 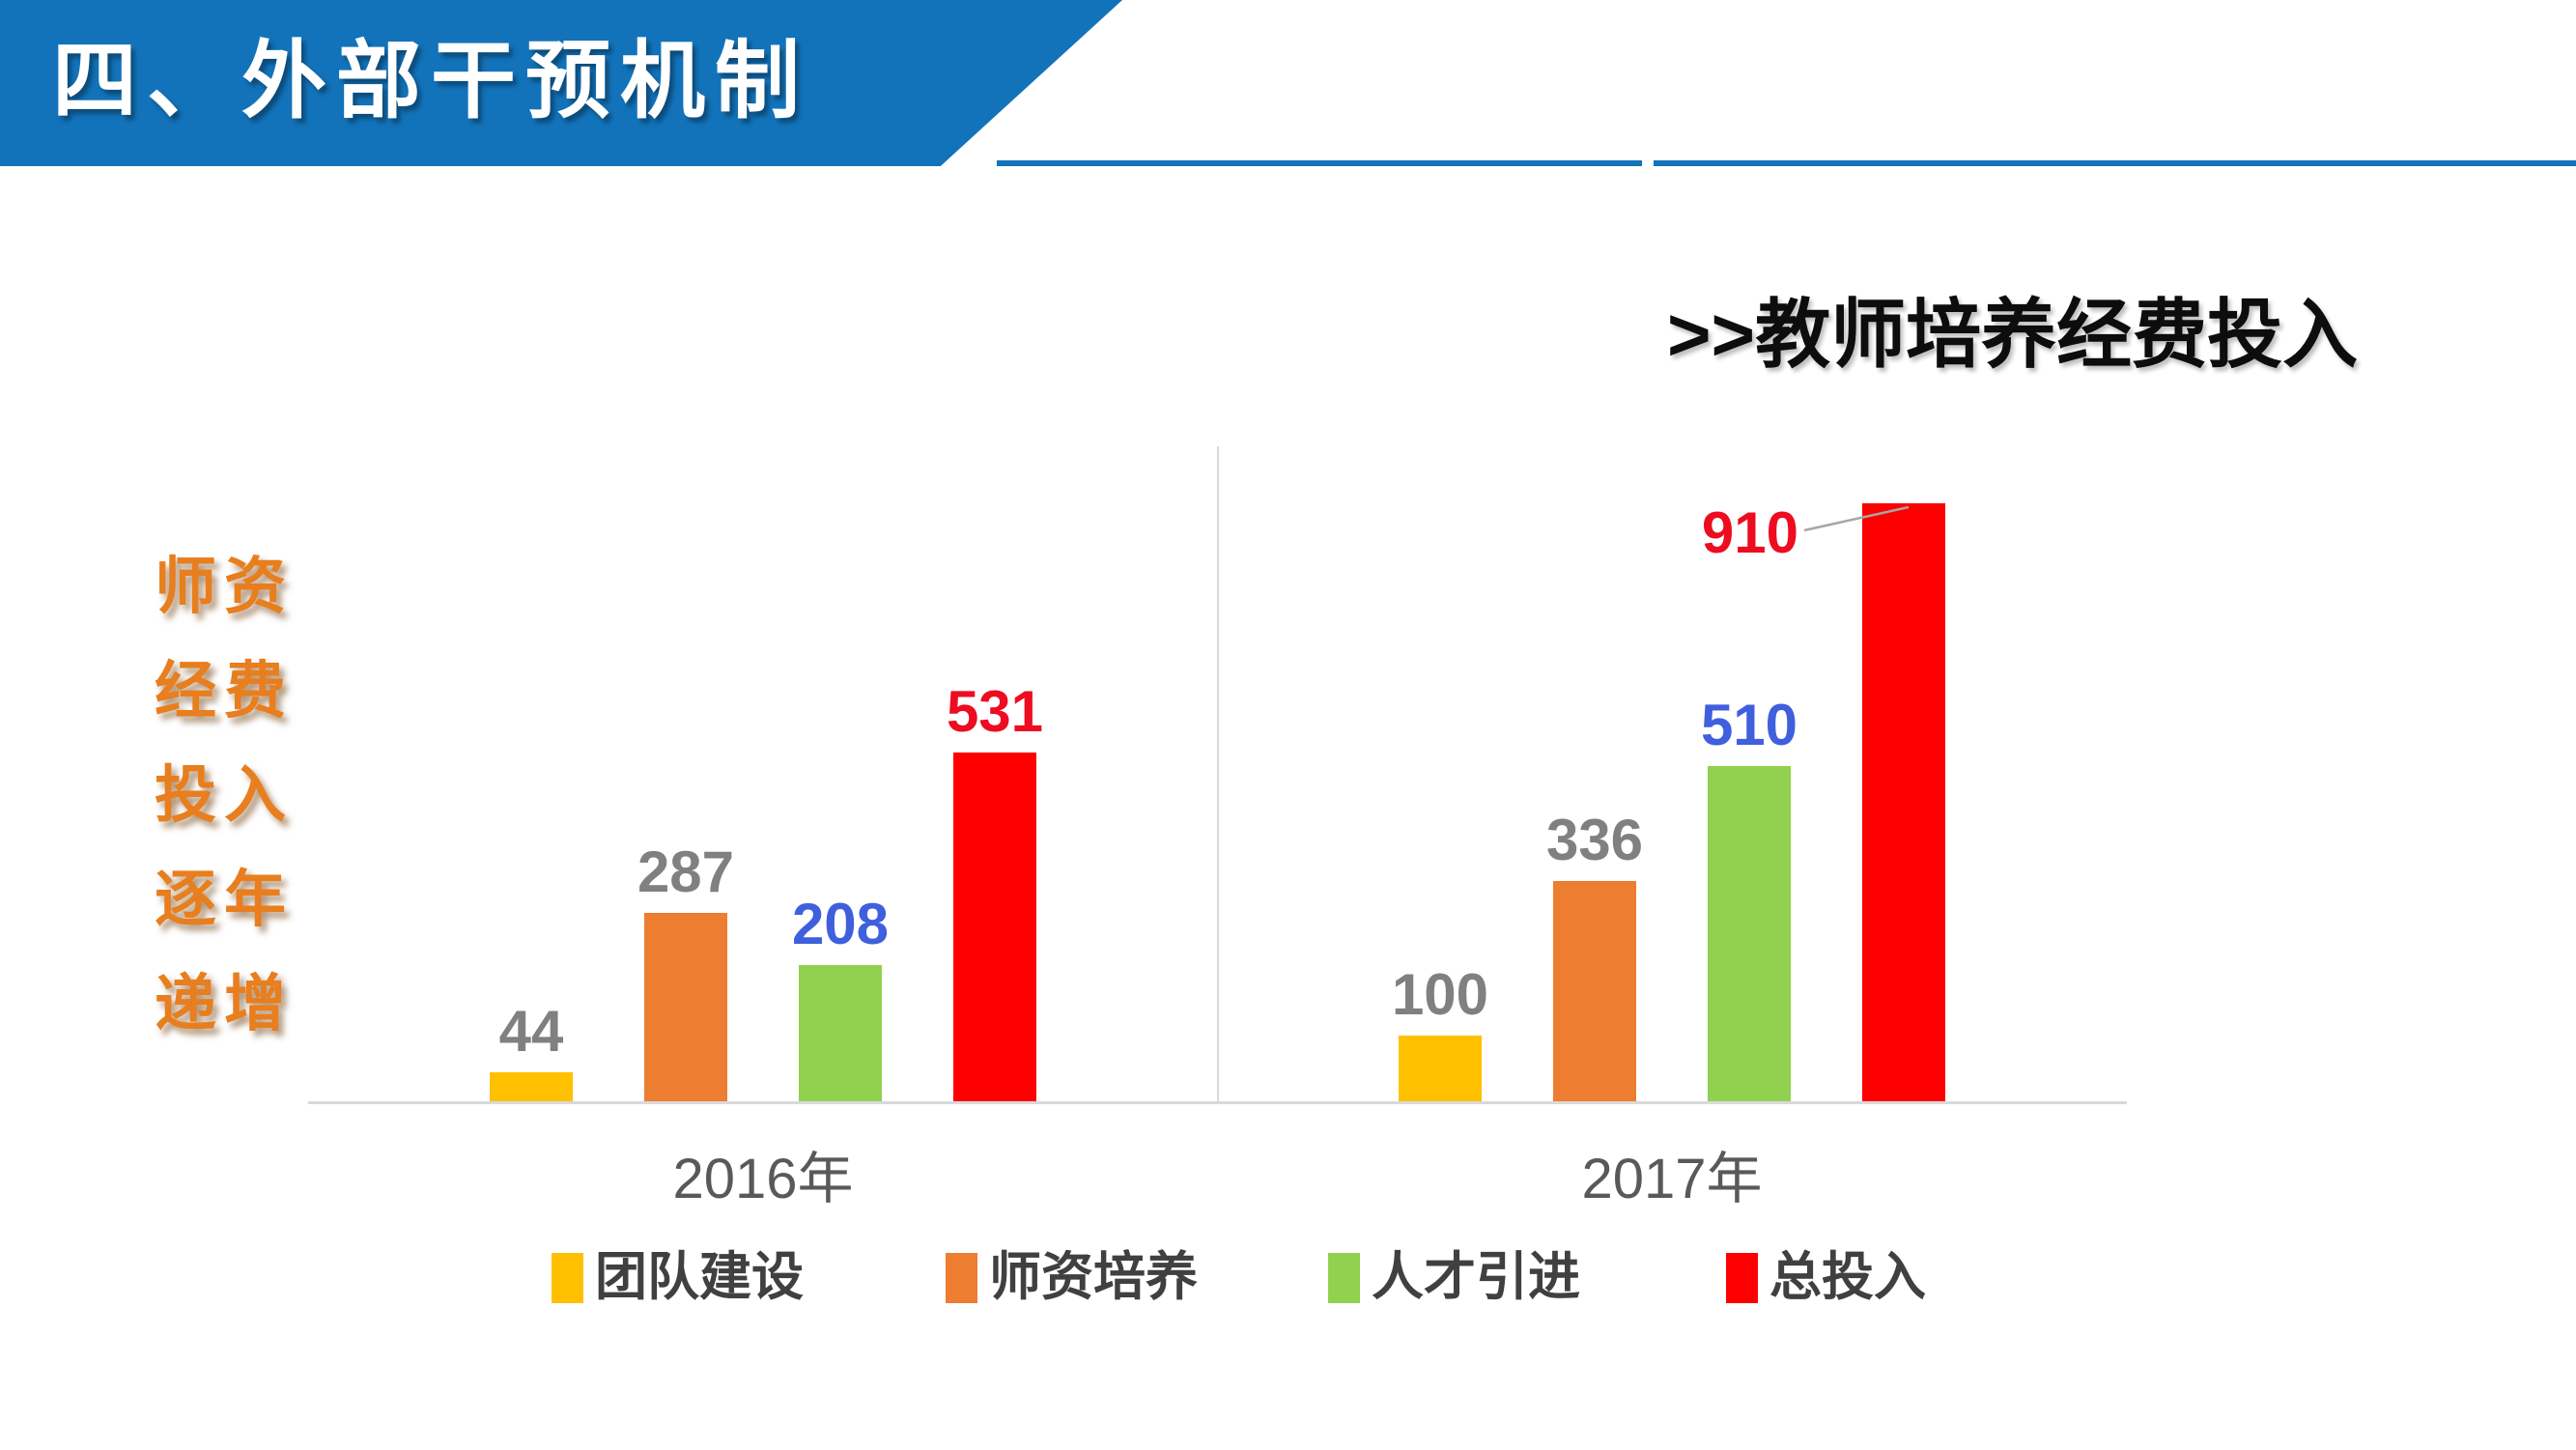 I want to click on bar-value-label: 336, so click(x=1594, y=840).